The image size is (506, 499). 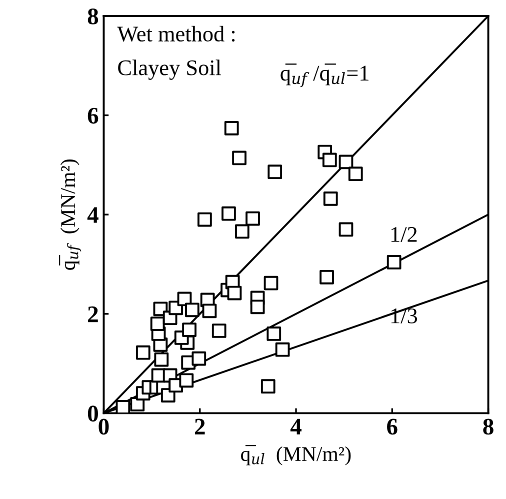 I want to click on x-tick-label: 6, so click(x=392, y=426).